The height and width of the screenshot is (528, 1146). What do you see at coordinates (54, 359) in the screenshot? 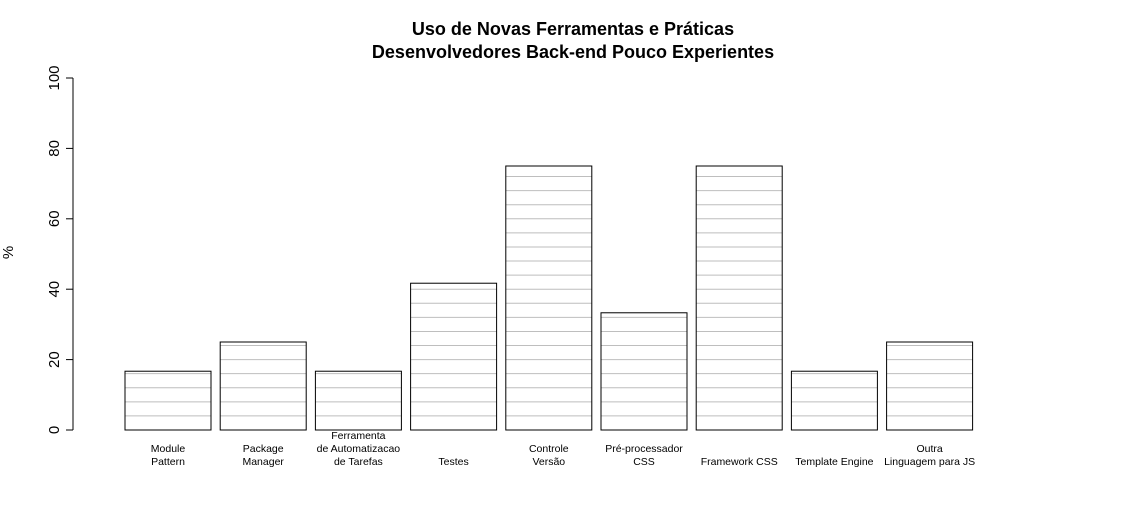
I see `y-tick-label: 20` at bounding box center [54, 359].